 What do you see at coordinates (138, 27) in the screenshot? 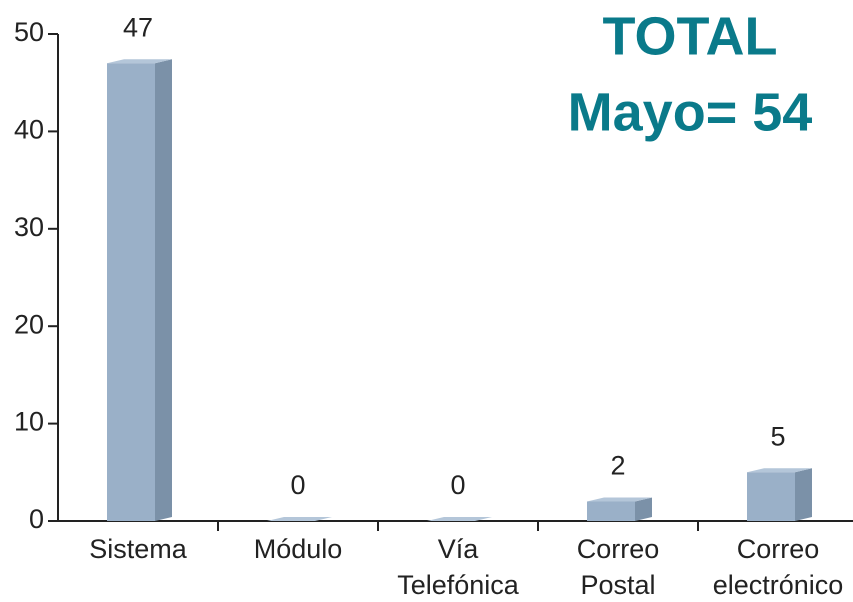
I see `value-label: 47` at bounding box center [138, 27].